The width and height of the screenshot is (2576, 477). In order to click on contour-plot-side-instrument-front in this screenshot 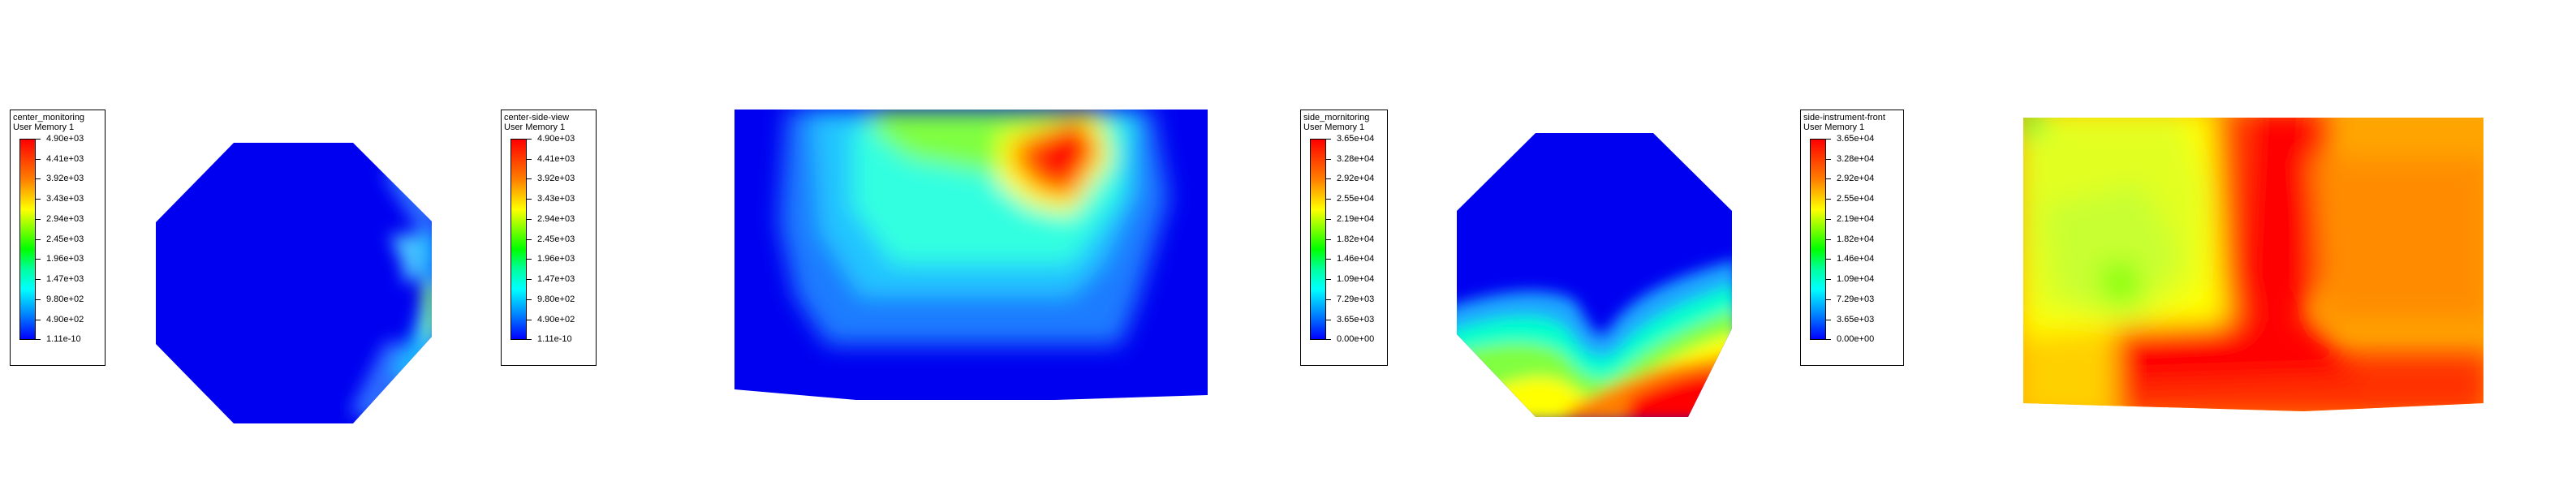, I will do `click(2253, 264)`.